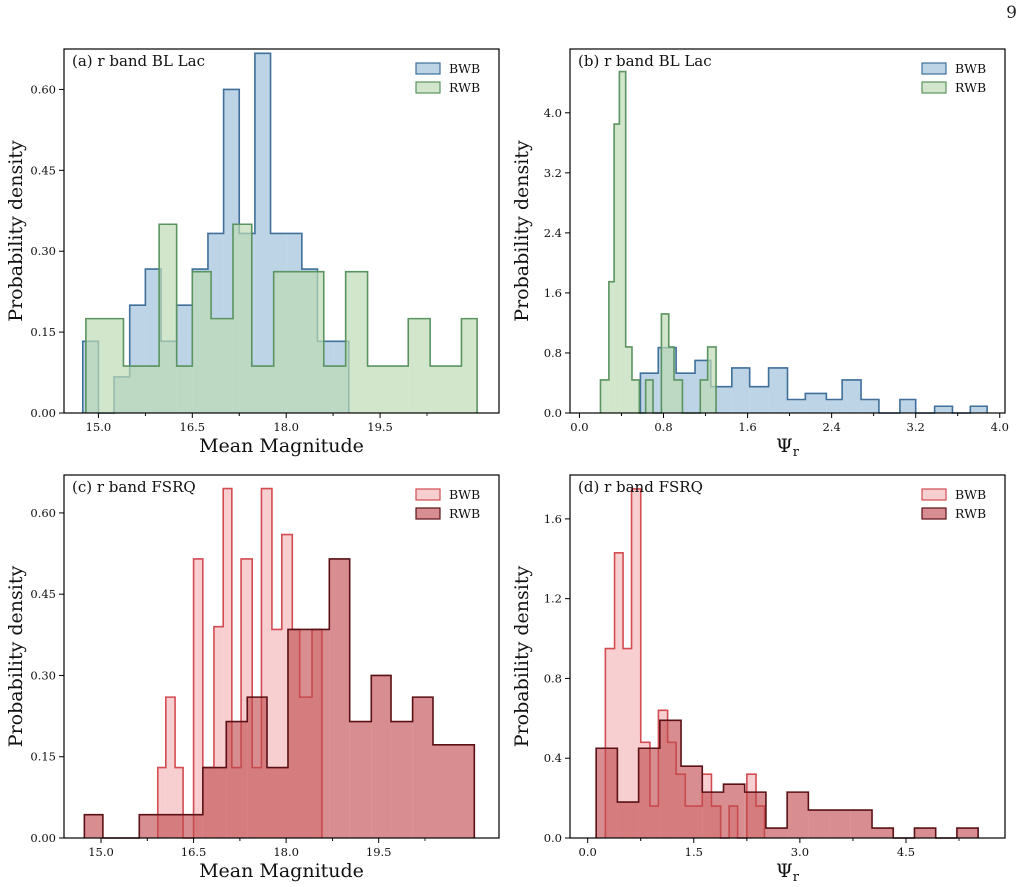  What do you see at coordinates (43, 757) in the screenshot?
I see `y-tick-label: 0.15` at bounding box center [43, 757].